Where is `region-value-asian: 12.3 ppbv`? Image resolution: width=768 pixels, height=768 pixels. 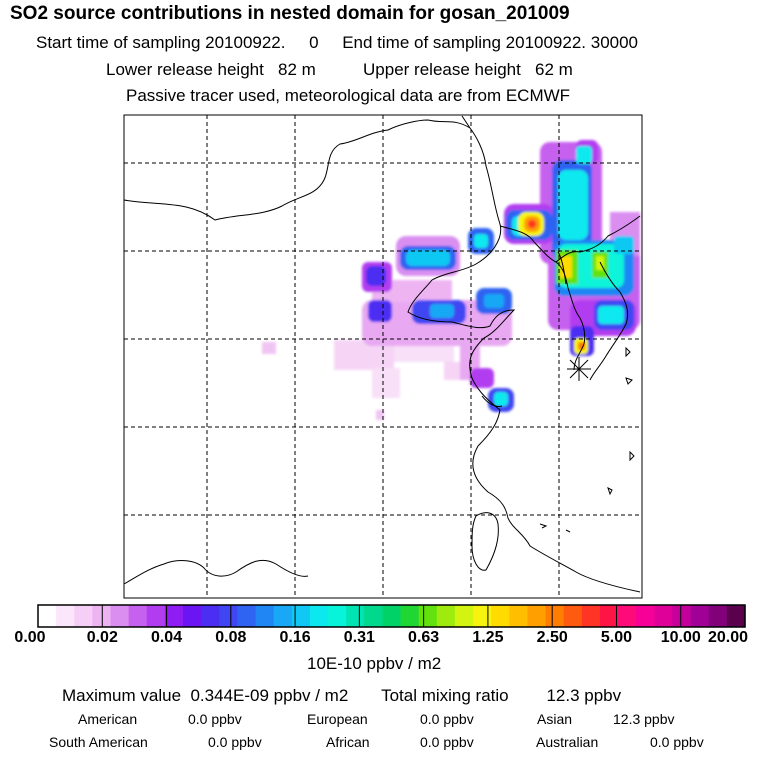 region-value-asian: 12.3 ppbv is located at coordinates (644, 719).